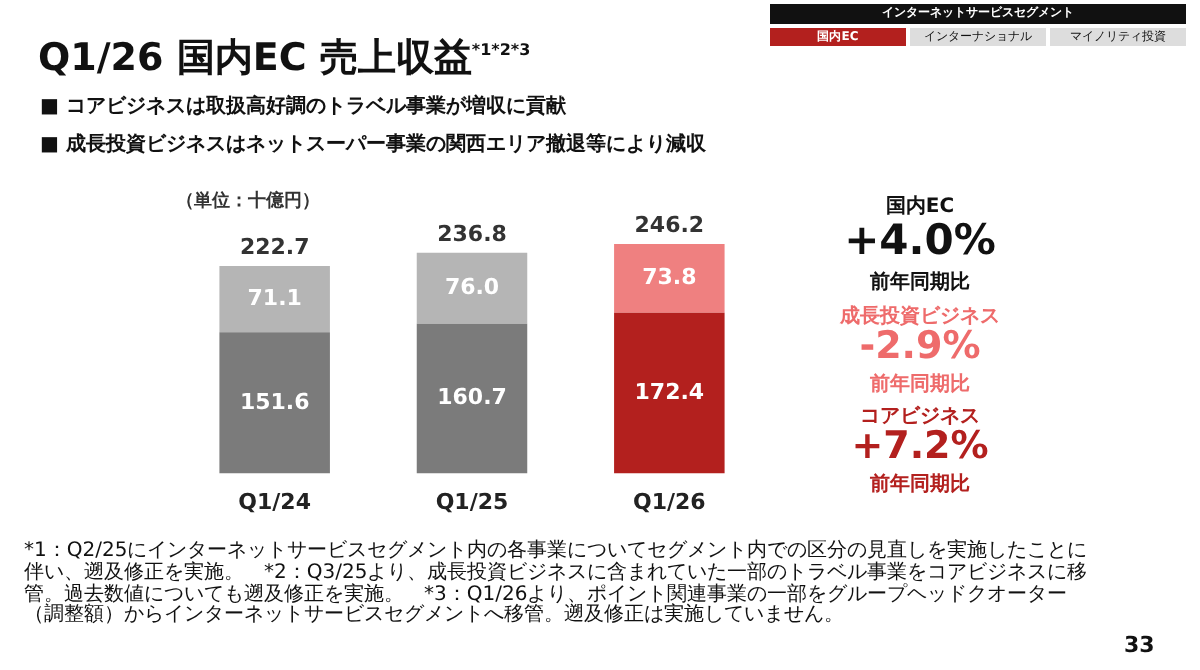 This screenshot has height=670, width=1200. Describe the element at coordinates (1139, 645) in the screenshot. I see `text: 33` at that location.